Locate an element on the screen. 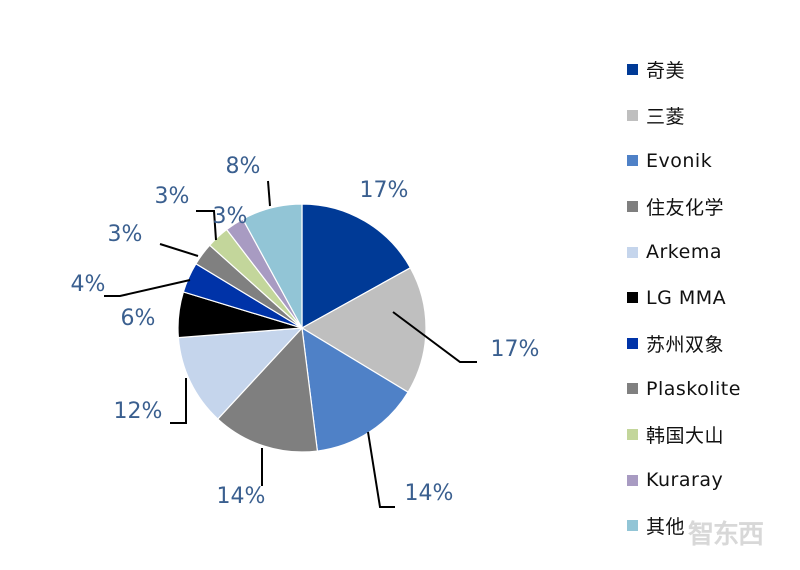  legend-label: 韩国大山 is located at coordinates (685, 436).